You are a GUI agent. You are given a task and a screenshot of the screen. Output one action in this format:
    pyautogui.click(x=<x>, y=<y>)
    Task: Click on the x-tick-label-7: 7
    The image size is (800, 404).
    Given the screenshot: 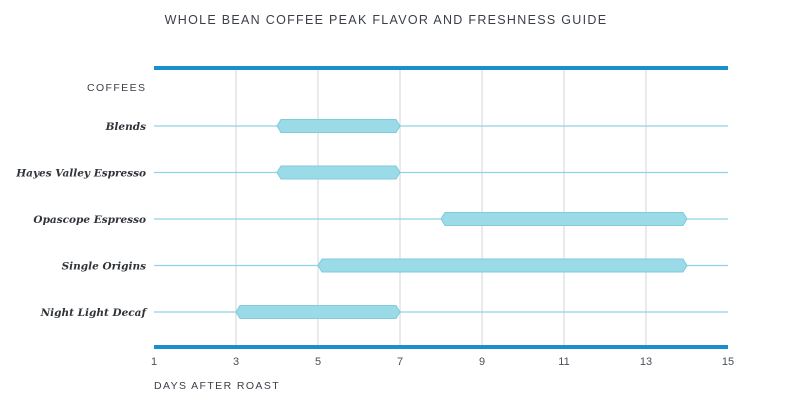 What is the action you would take?
    pyautogui.click(x=400, y=362)
    